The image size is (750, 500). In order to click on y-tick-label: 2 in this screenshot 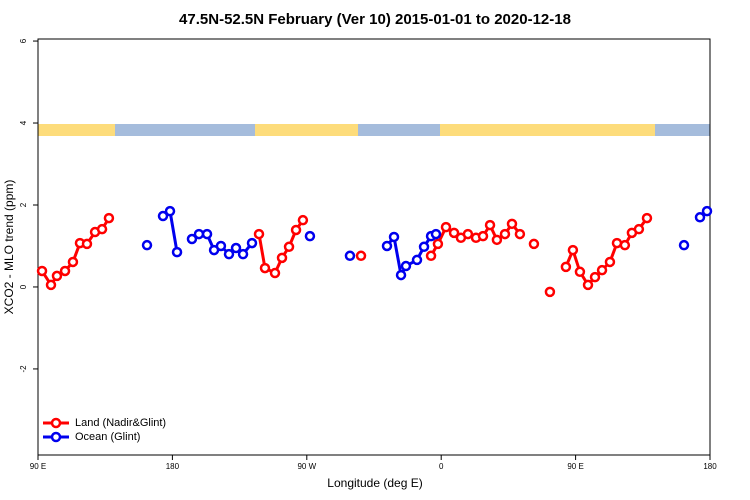, I will do `click(23, 204)`.